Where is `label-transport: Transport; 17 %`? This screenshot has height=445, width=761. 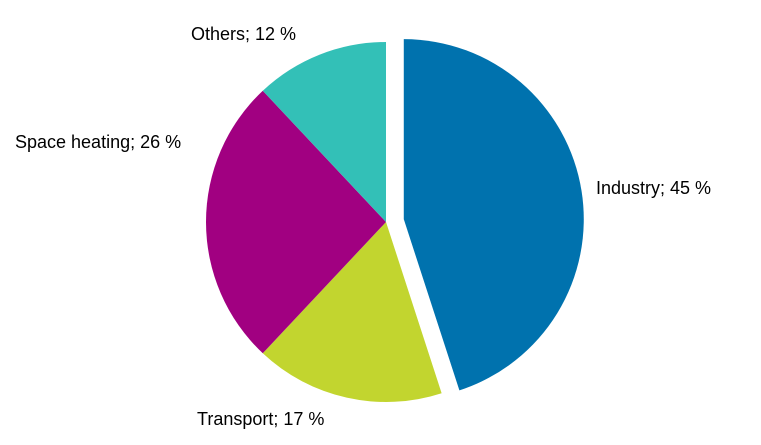
label-transport: Transport; 17 % is located at coordinates (261, 419).